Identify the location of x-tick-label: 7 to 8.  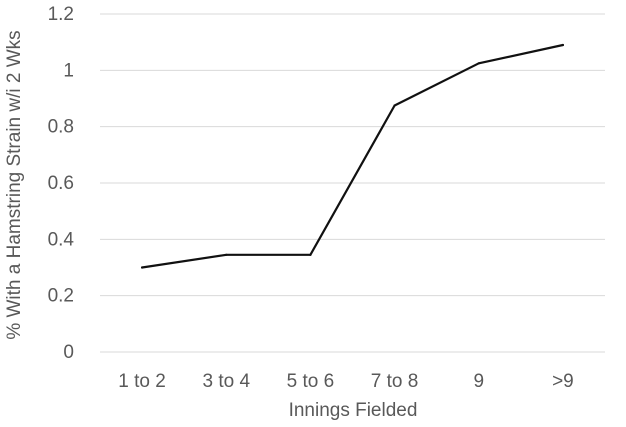
(395, 381).